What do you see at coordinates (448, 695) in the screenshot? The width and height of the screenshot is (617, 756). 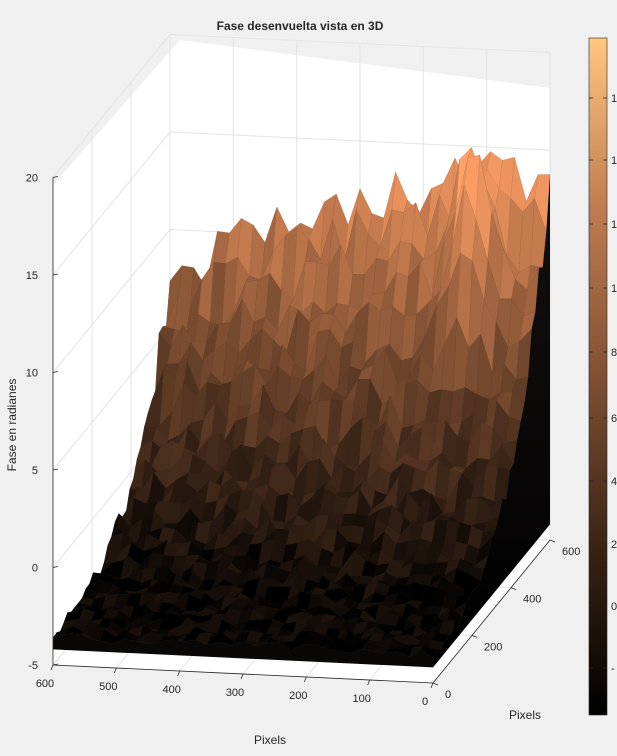 I see `y-tick-label: 0` at bounding box center [448, 695].